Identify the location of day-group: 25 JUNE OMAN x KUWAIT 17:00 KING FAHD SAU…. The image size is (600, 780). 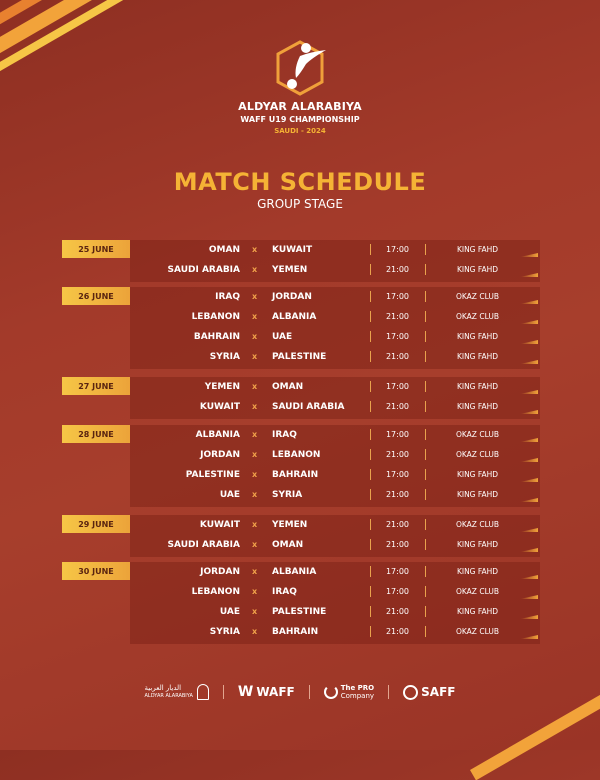
(301, 261).